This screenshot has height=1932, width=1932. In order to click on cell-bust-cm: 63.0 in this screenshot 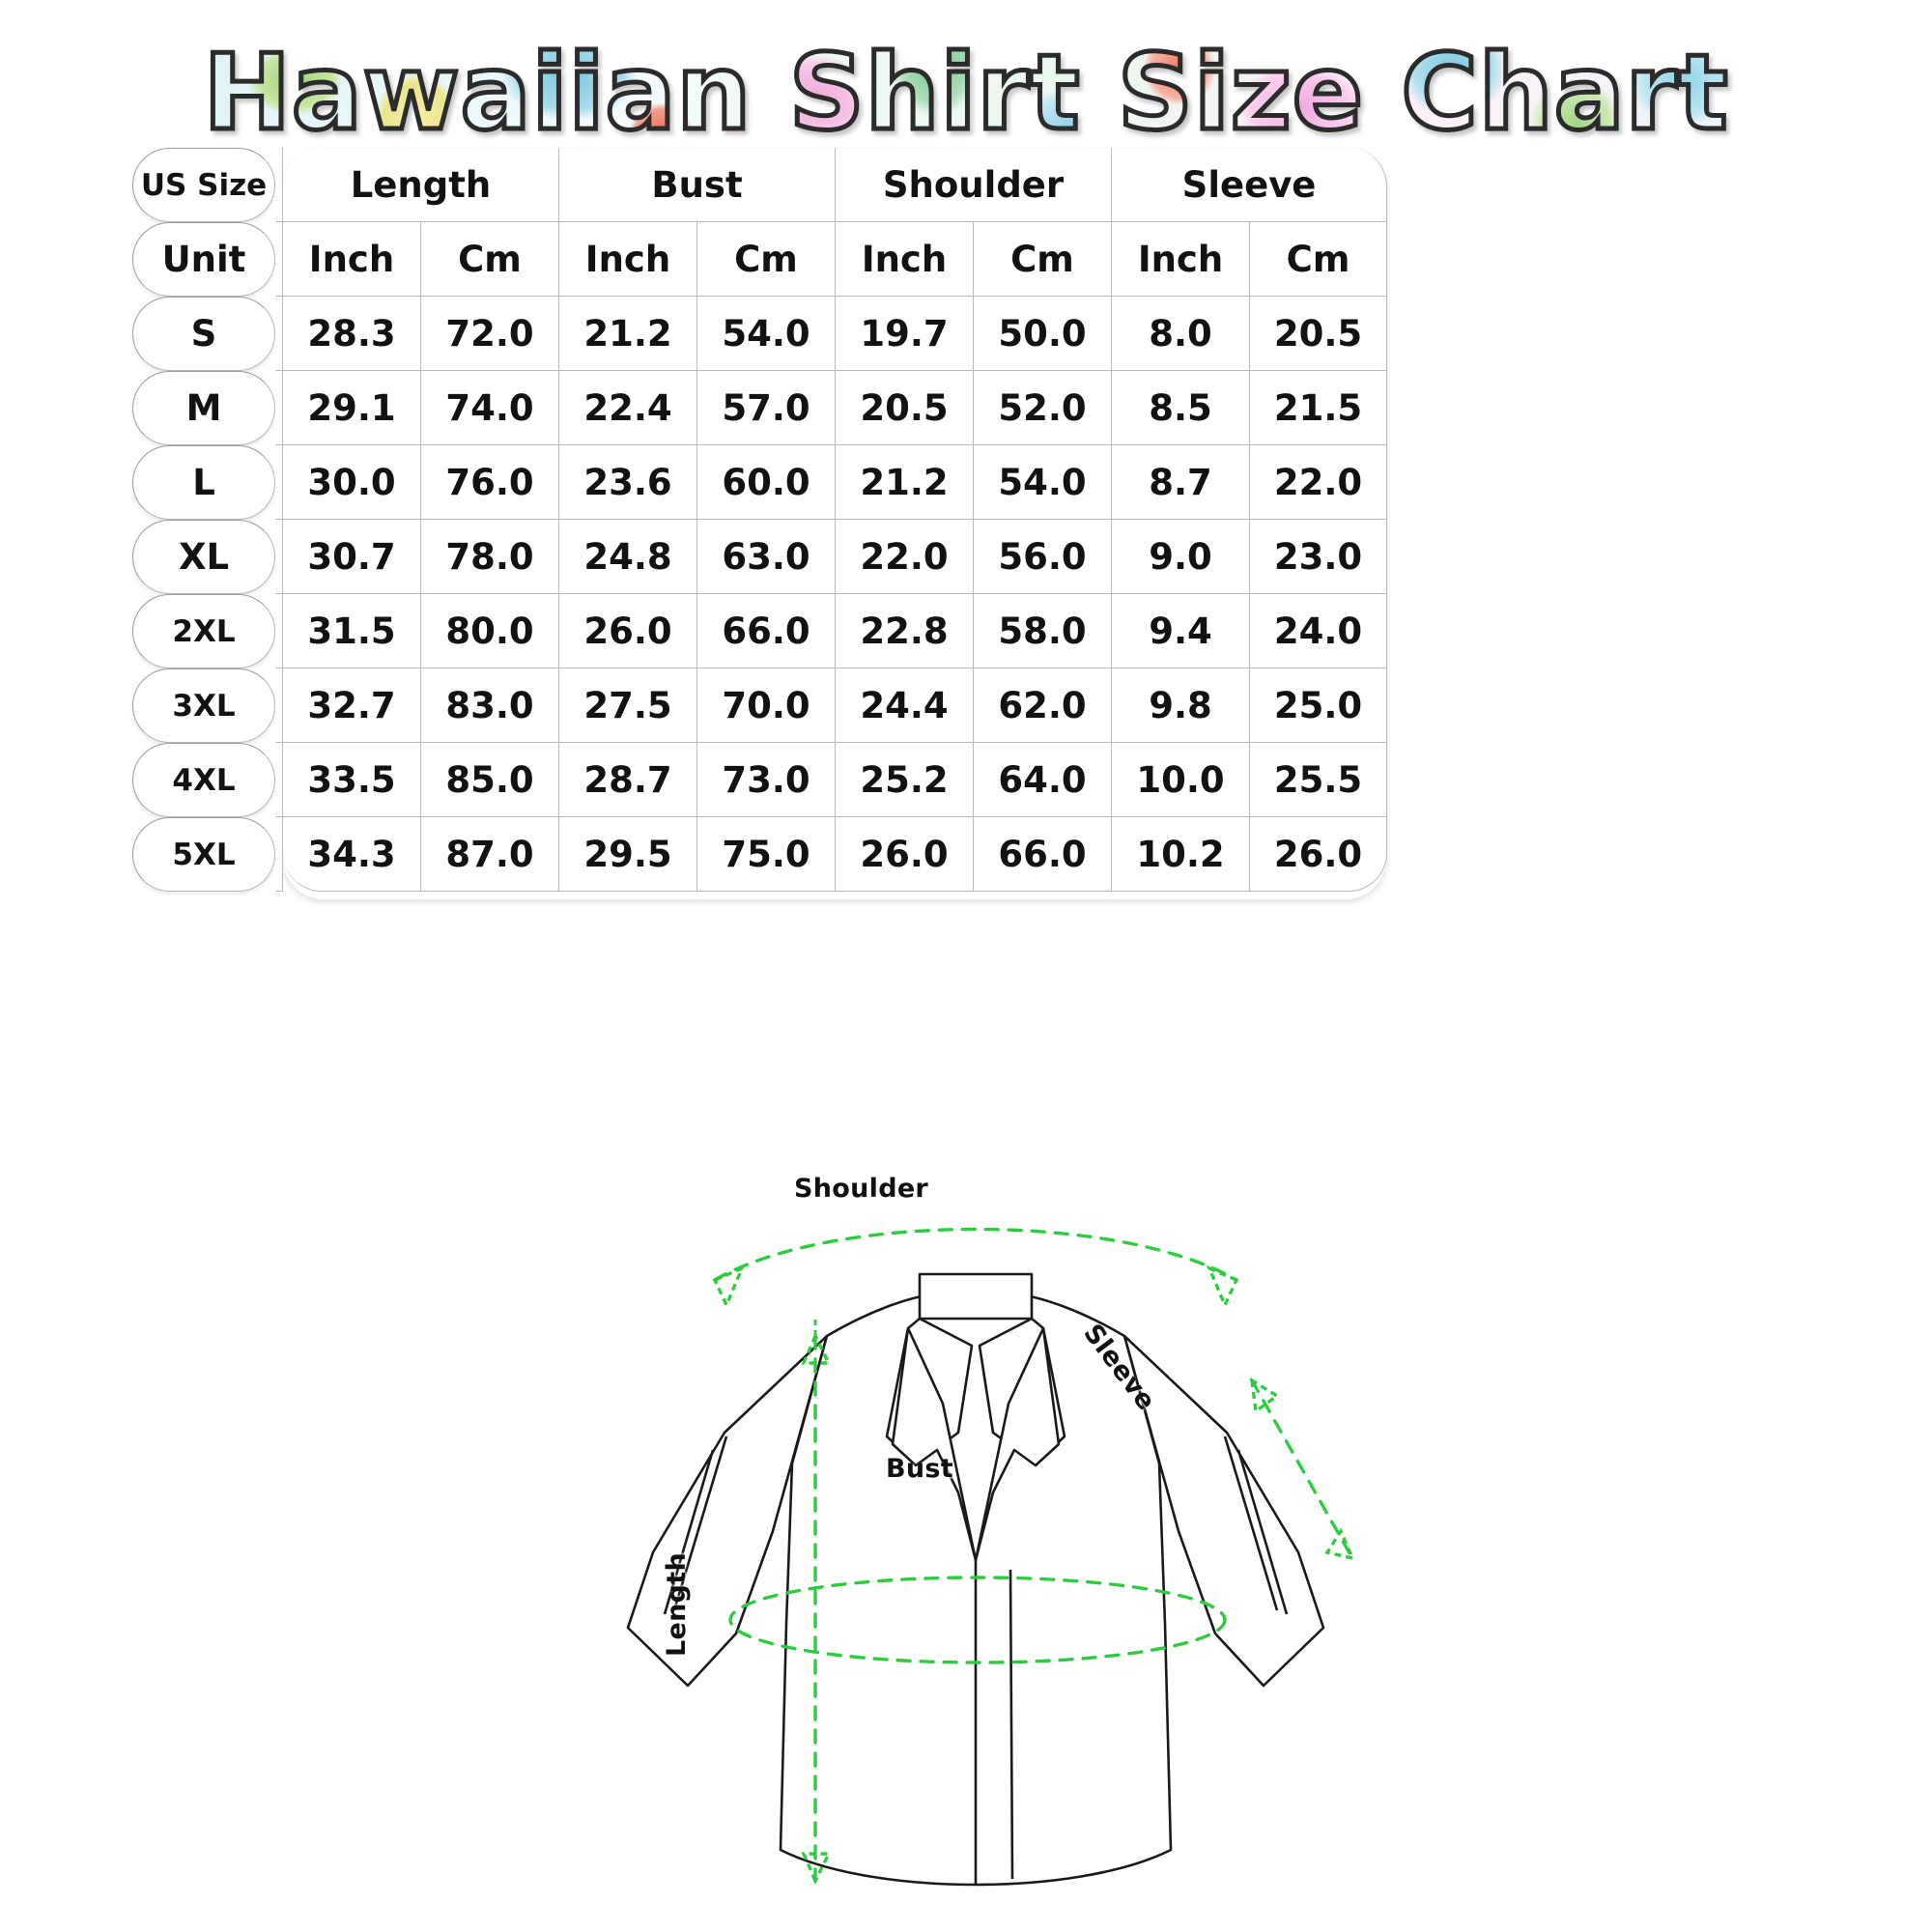, I will do `click(767, 557)`.